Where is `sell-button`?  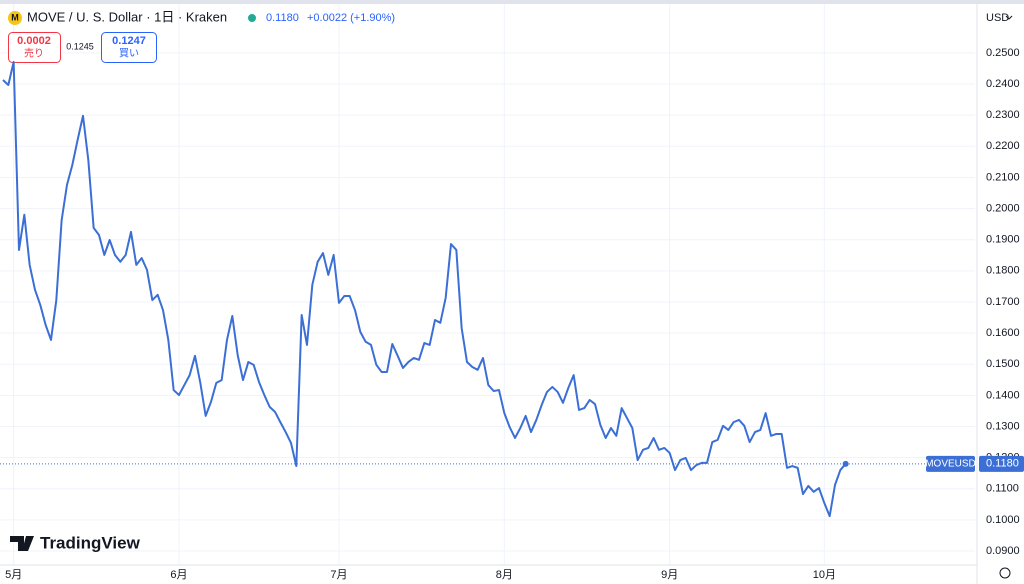 sell-button is located at coordinates (34, 47).